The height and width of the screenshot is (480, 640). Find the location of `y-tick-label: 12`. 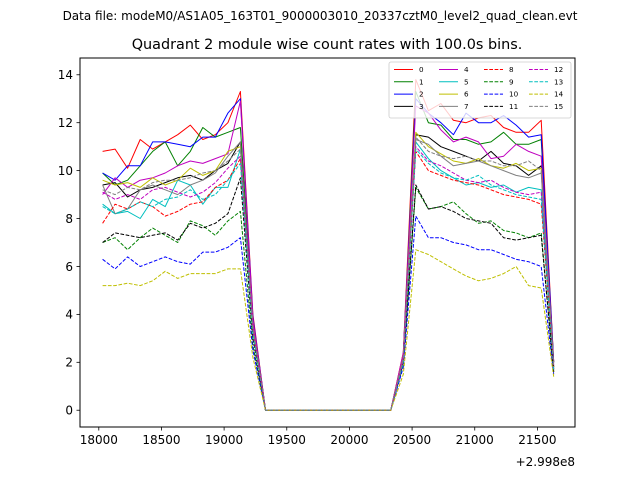

y-tick-label: 12 is located at coordinates (65, 123).